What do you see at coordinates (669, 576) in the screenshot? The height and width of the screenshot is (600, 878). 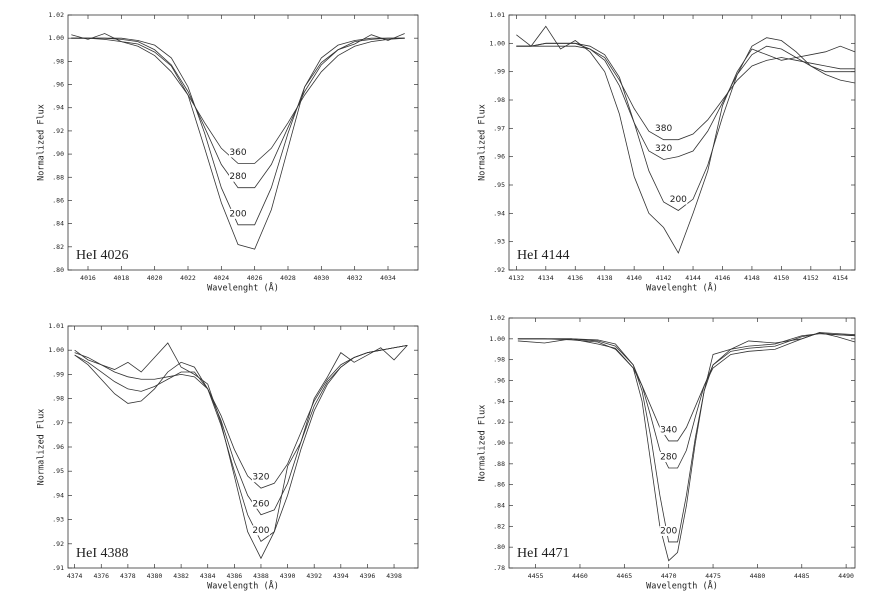 I see `x-tick-label: 4470` at bounding box center [669, 576].